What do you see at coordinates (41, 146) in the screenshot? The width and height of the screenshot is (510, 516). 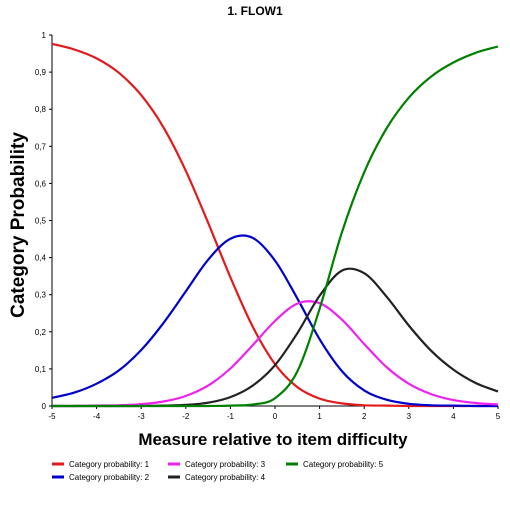 I see `y-tick-label: 0,7` at bounding box center [41, 146].